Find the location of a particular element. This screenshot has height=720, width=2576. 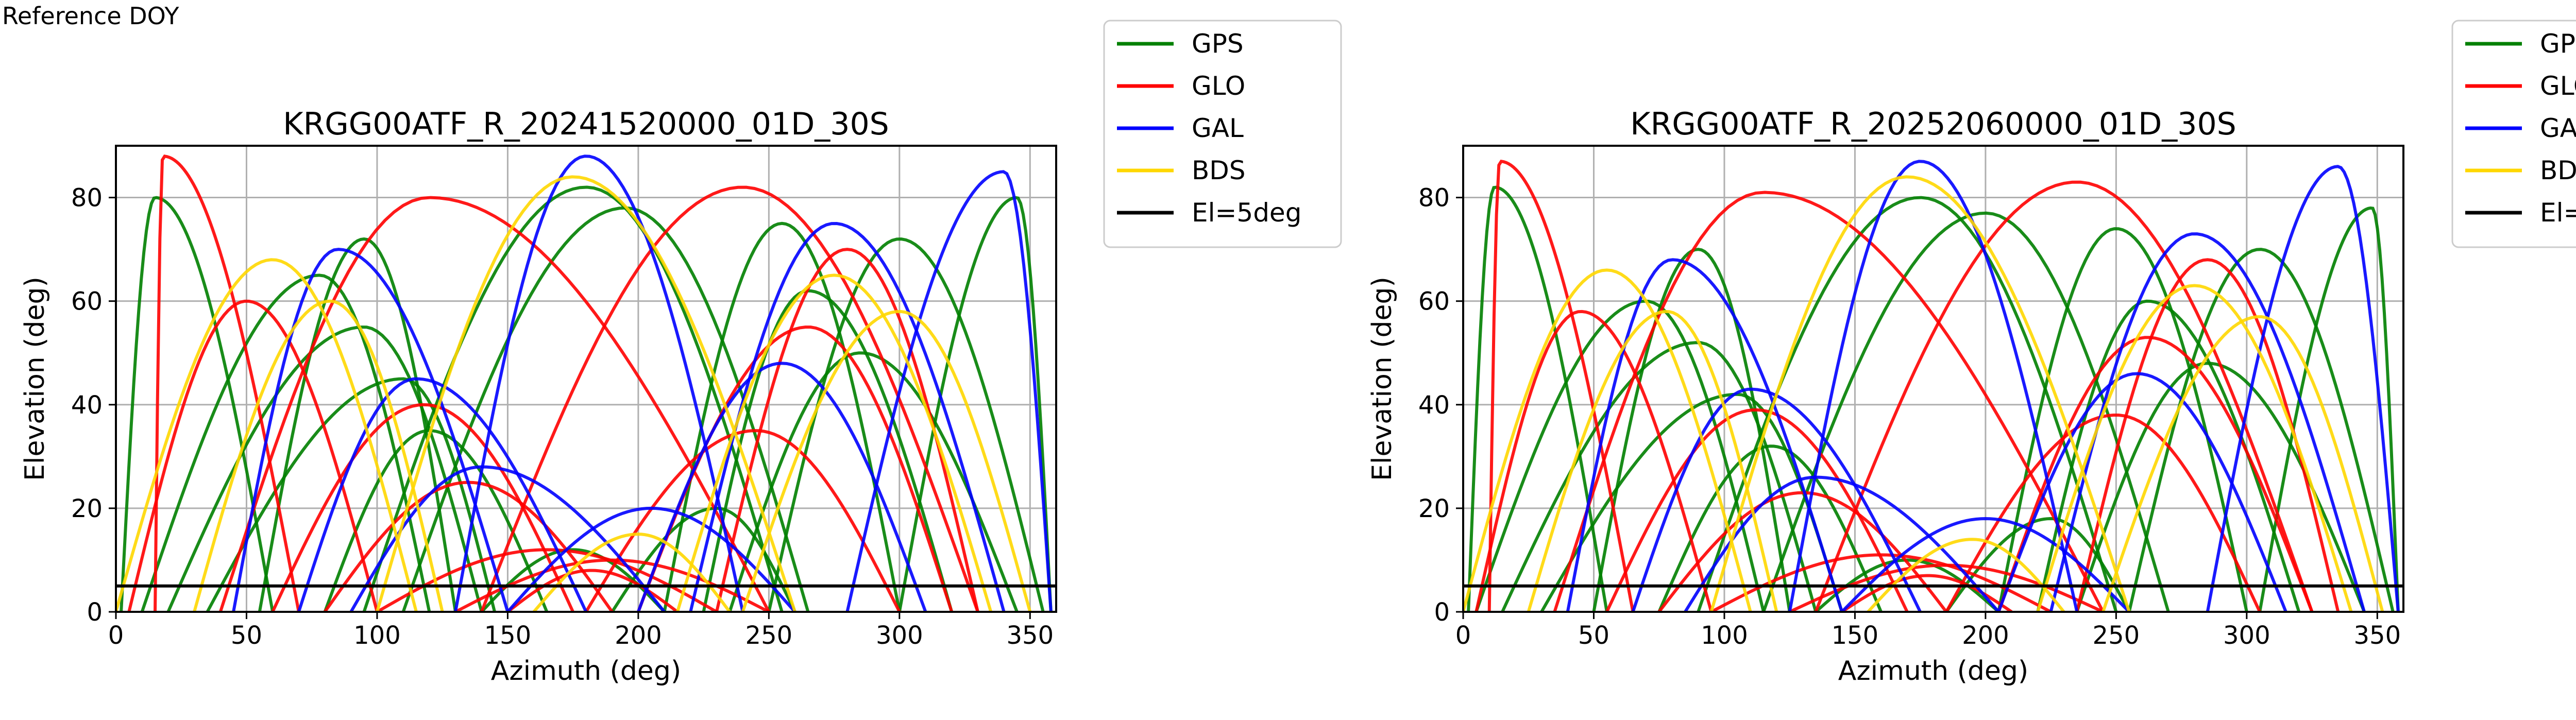

chart-title: KRGG00ATF_R_20241520000_01D_30S is located at coordinates (586, 124).